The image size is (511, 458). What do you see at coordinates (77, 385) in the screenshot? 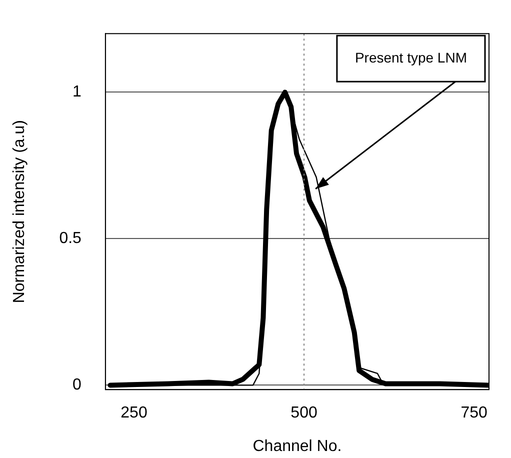
I see `y-tick-label: 0` at bounding box center [77, 385].